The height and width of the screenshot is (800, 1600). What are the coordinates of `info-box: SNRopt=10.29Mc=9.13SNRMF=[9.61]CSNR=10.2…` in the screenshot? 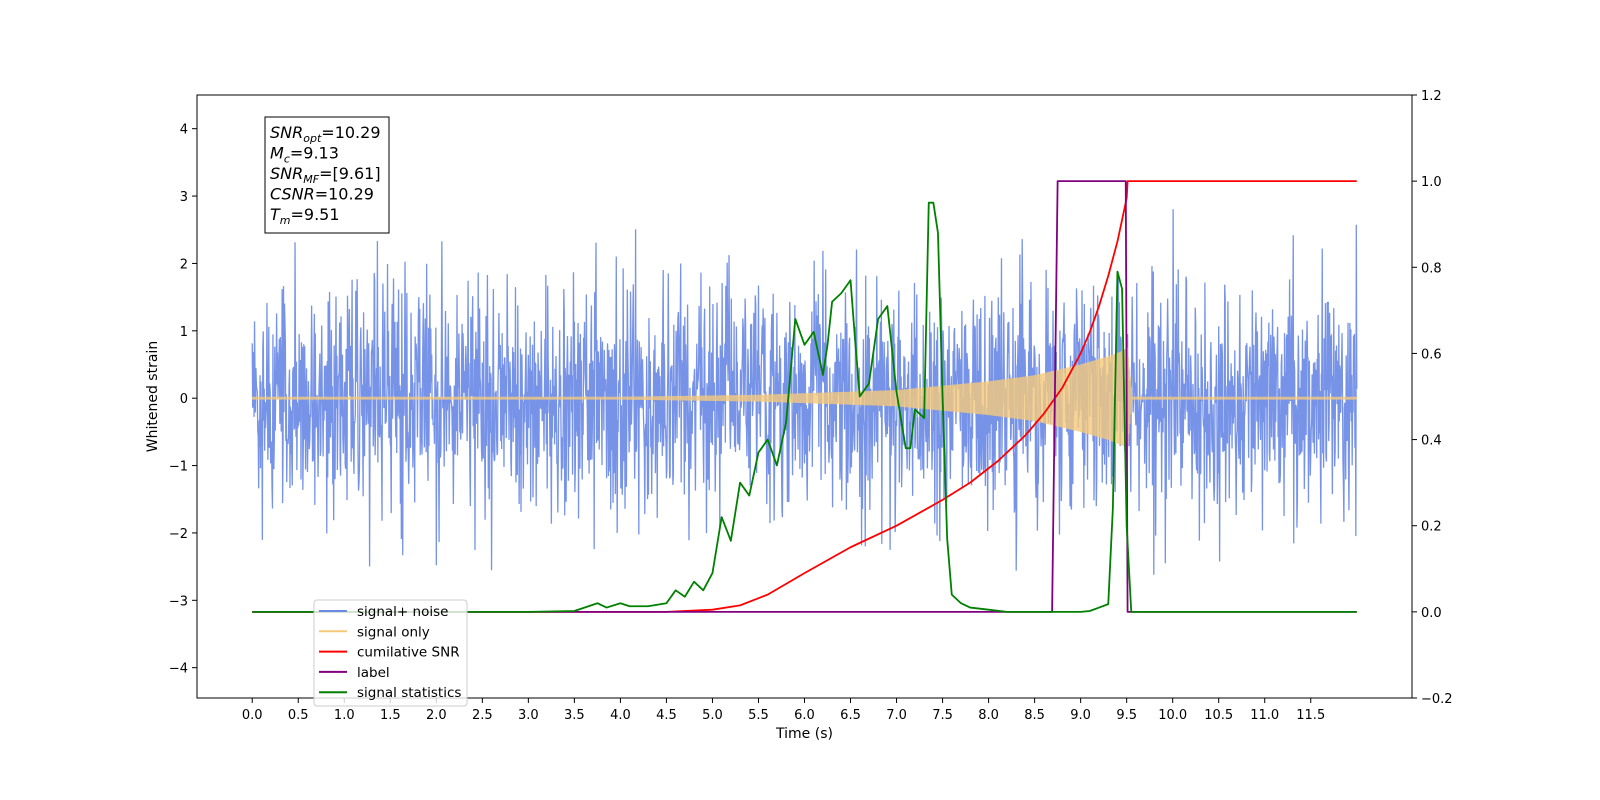 It's located at (327, 175).